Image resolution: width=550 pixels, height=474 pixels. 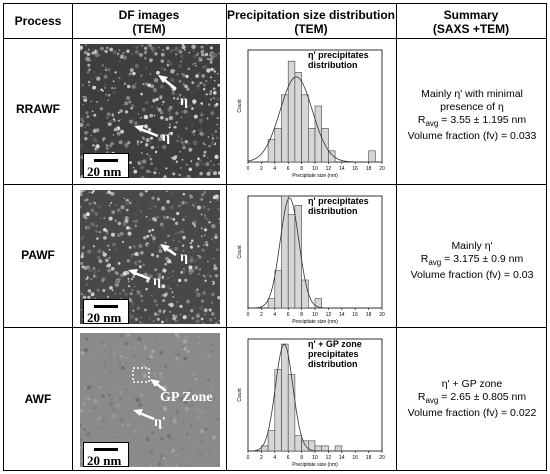 I want to click on header-psd-line2: (TEM), so click(x=311, y=29).